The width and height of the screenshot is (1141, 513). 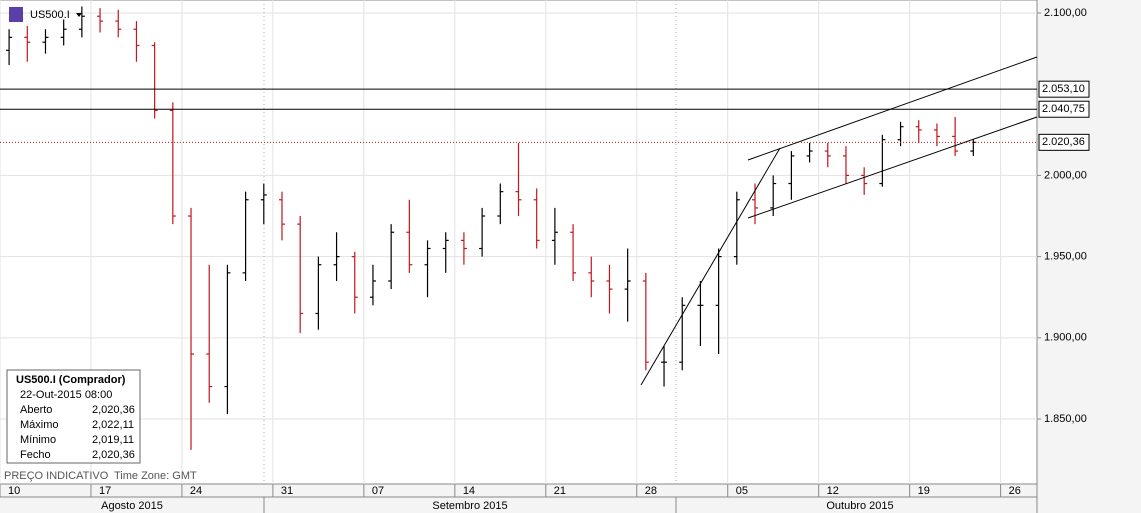 I want to click on x-tick-label: 31, so click(x=287, y=491).